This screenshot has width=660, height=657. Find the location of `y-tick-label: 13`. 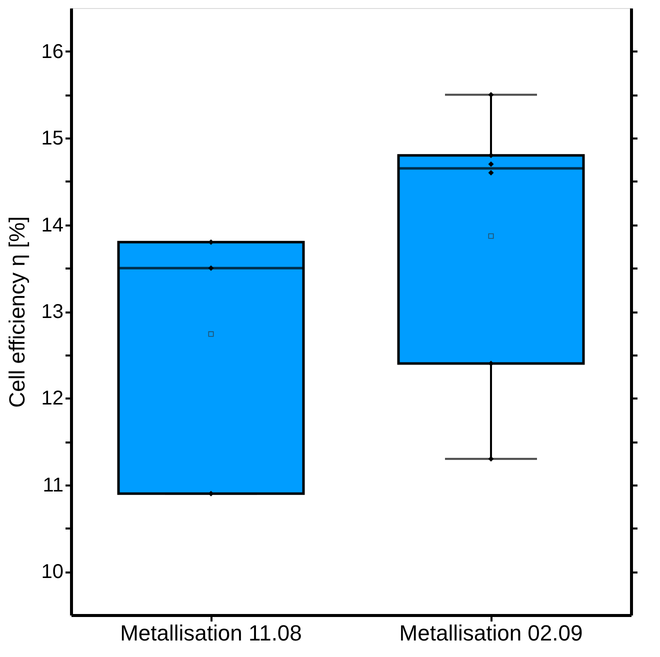

y-tick-label: 13 is located at coordinates (52, 312).